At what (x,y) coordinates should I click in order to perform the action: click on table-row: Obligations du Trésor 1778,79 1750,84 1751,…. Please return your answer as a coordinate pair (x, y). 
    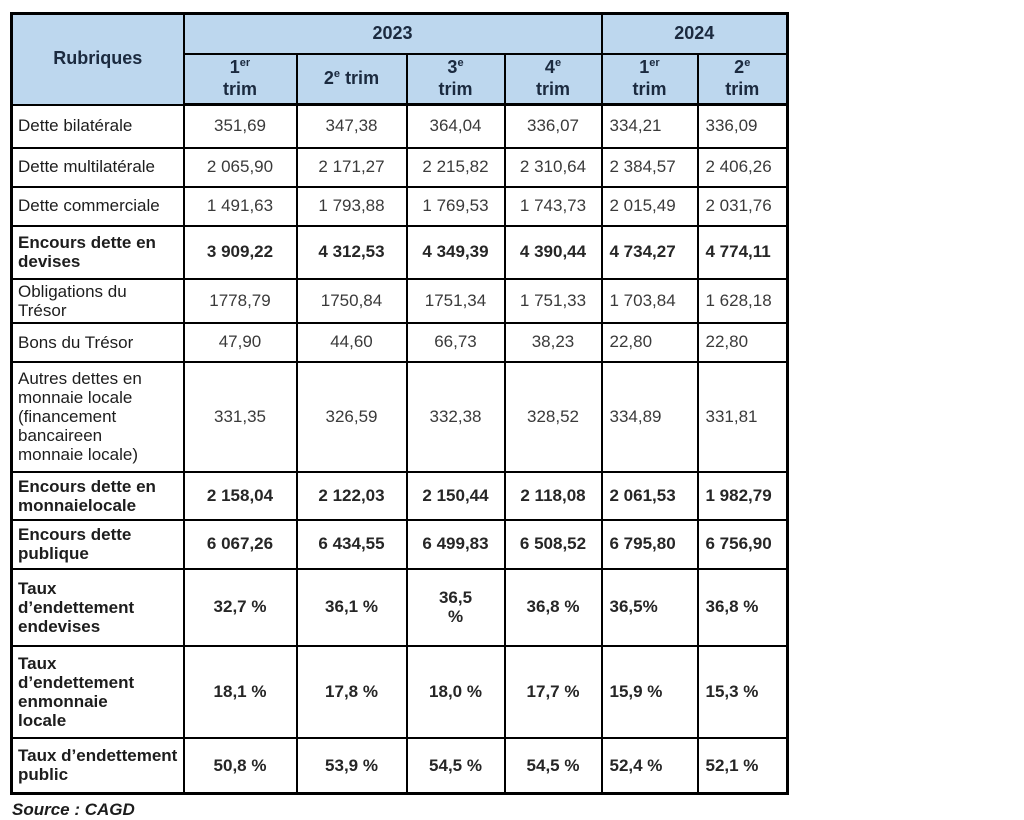
    Looking at the image, I should click on (399, 300).